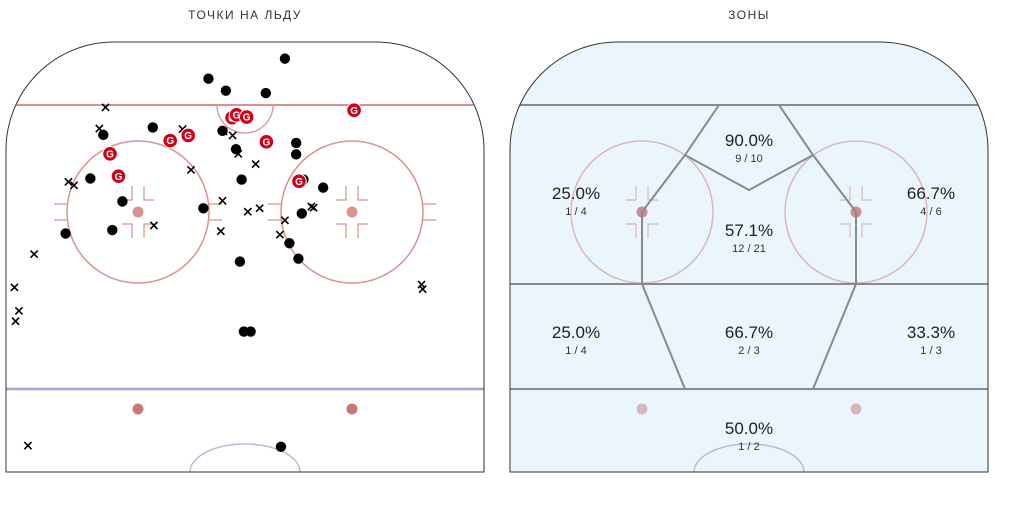 This screenshot has width=1028, height=518. What do you see at coordinates (930, 212) in the screenshot?
I see `svg-text: 4 / 6` at bounding box center [930, 212].